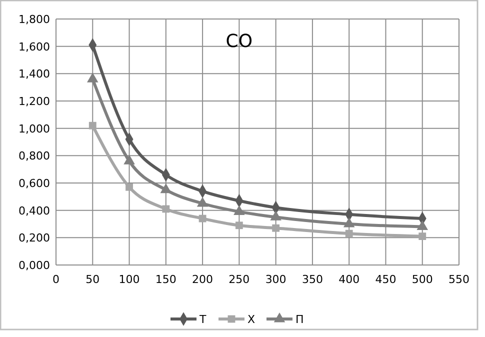 Image resolution: width=485 pixels, height=337 pixels. I want to click on y-tick-label: 0,400, so click(34, 211).